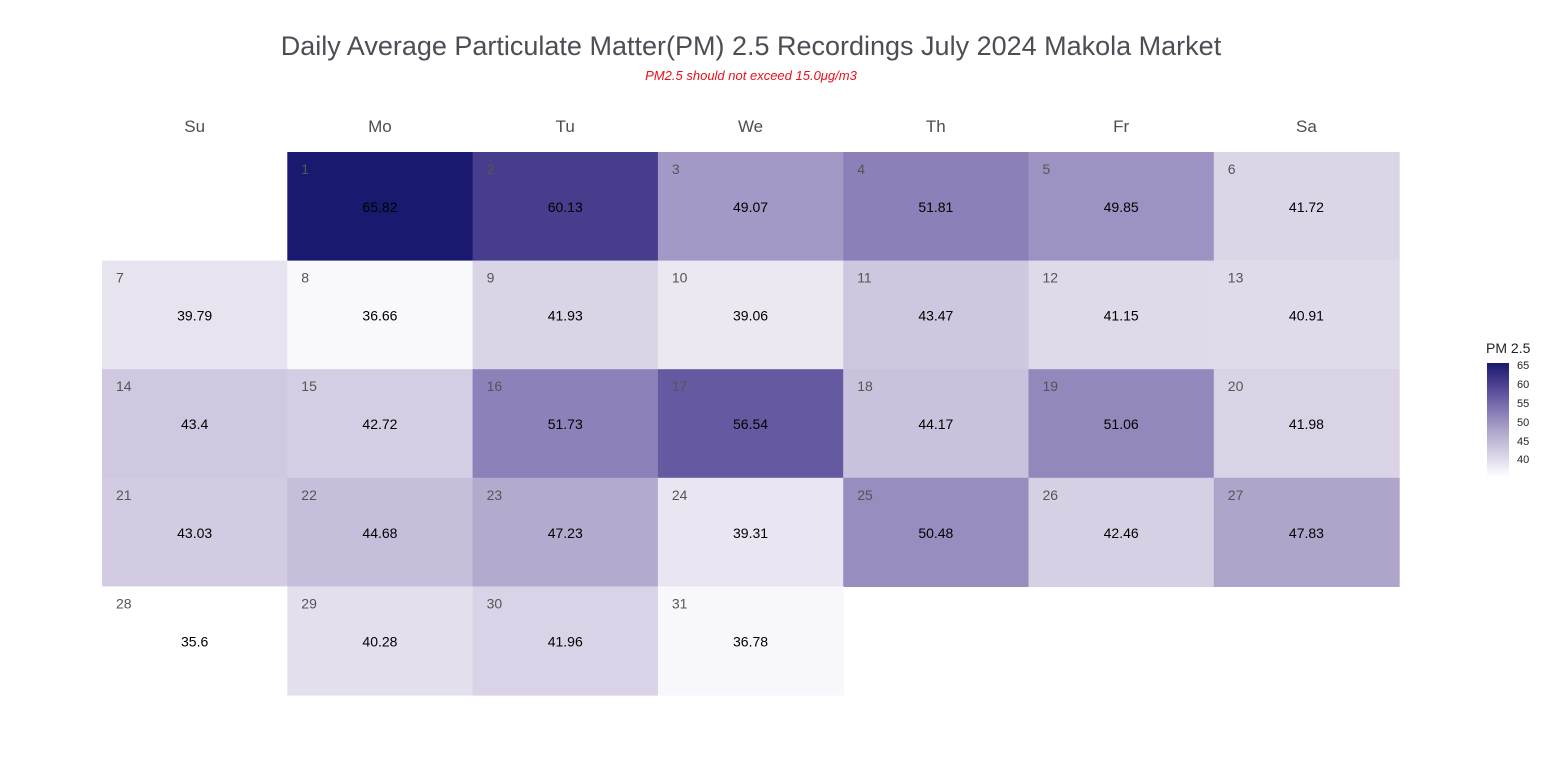 This screenshot has height=770, width=1557. What do you see at coordinates (1498, 420) in the screenshot?
I see `colorbar-gradient` at bounding box center [1498, 420].